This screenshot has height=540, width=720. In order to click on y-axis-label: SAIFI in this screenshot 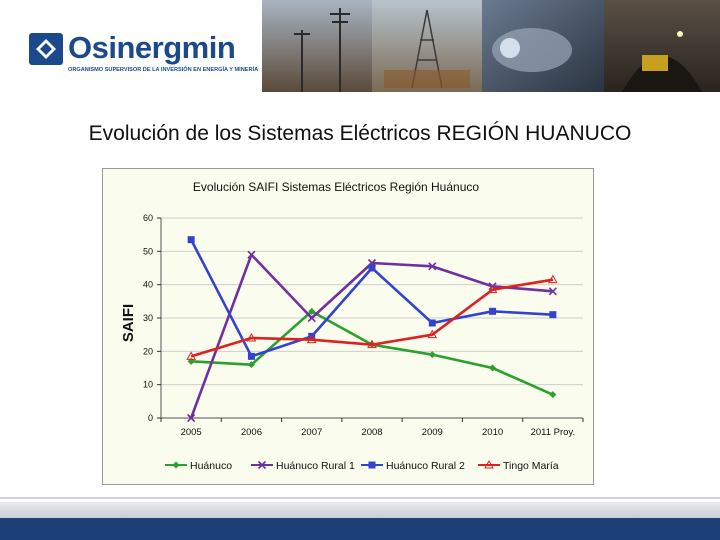, I will do `click(128, 323)`.